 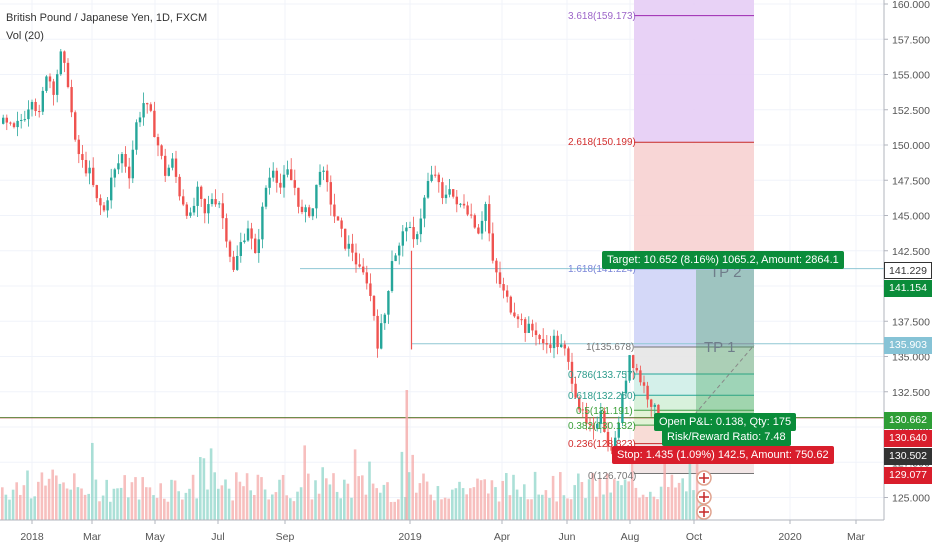 What do you see at coordinates (726, 437) in the screenshot?
I see `risk-reward-label: Risk/Reward Ratio: 7.48` at bounding box center [726, 437].